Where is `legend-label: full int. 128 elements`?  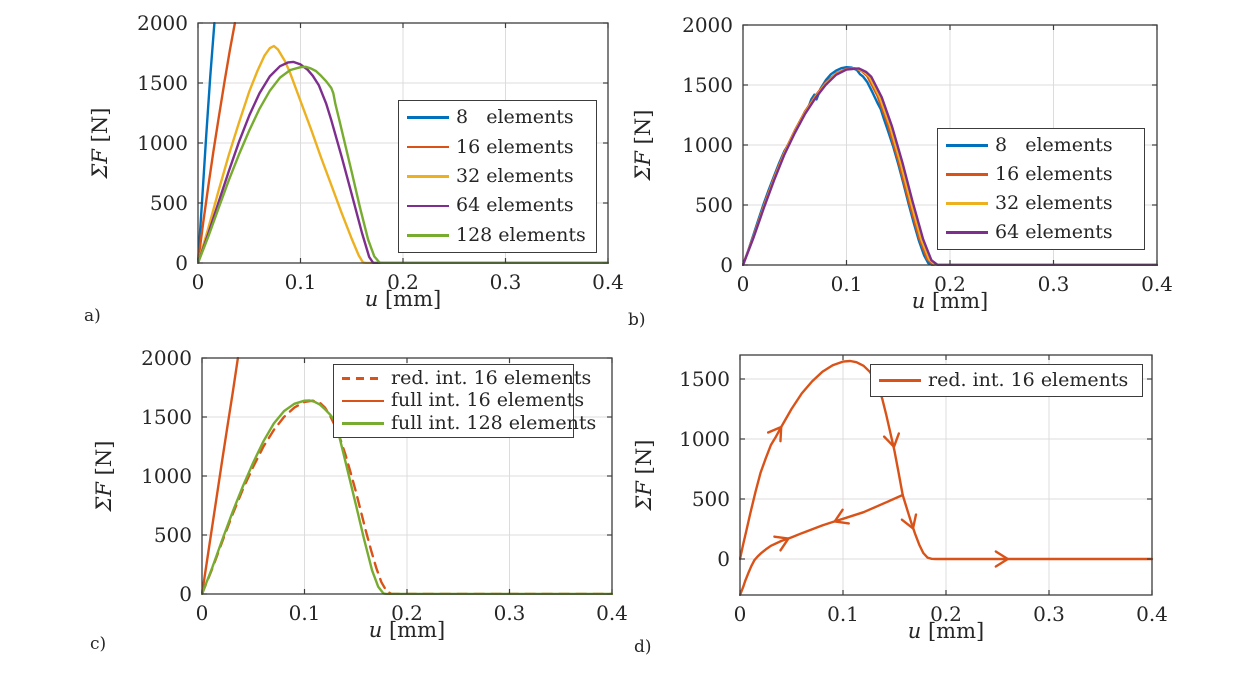
legend-label: full int. 128 elements is located at coordinates (494, 423).